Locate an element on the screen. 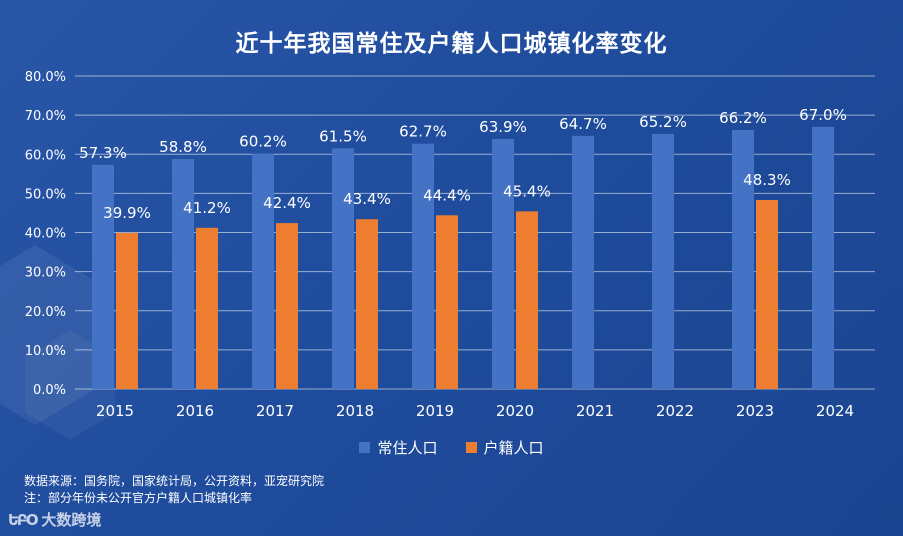 The height and width of the screenshot is (536, 903). brand-logo: ԵԲՕ 大数跨境 is located at coordinates (54, 519).